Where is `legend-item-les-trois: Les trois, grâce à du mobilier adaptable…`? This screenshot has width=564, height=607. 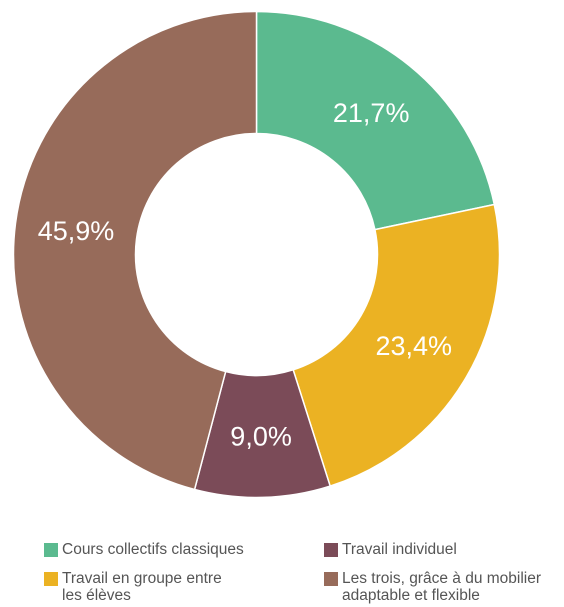
legend-item-les-trois: Les trois, grâce à du mobilier adaptable… is located at coordinates (432, 587).